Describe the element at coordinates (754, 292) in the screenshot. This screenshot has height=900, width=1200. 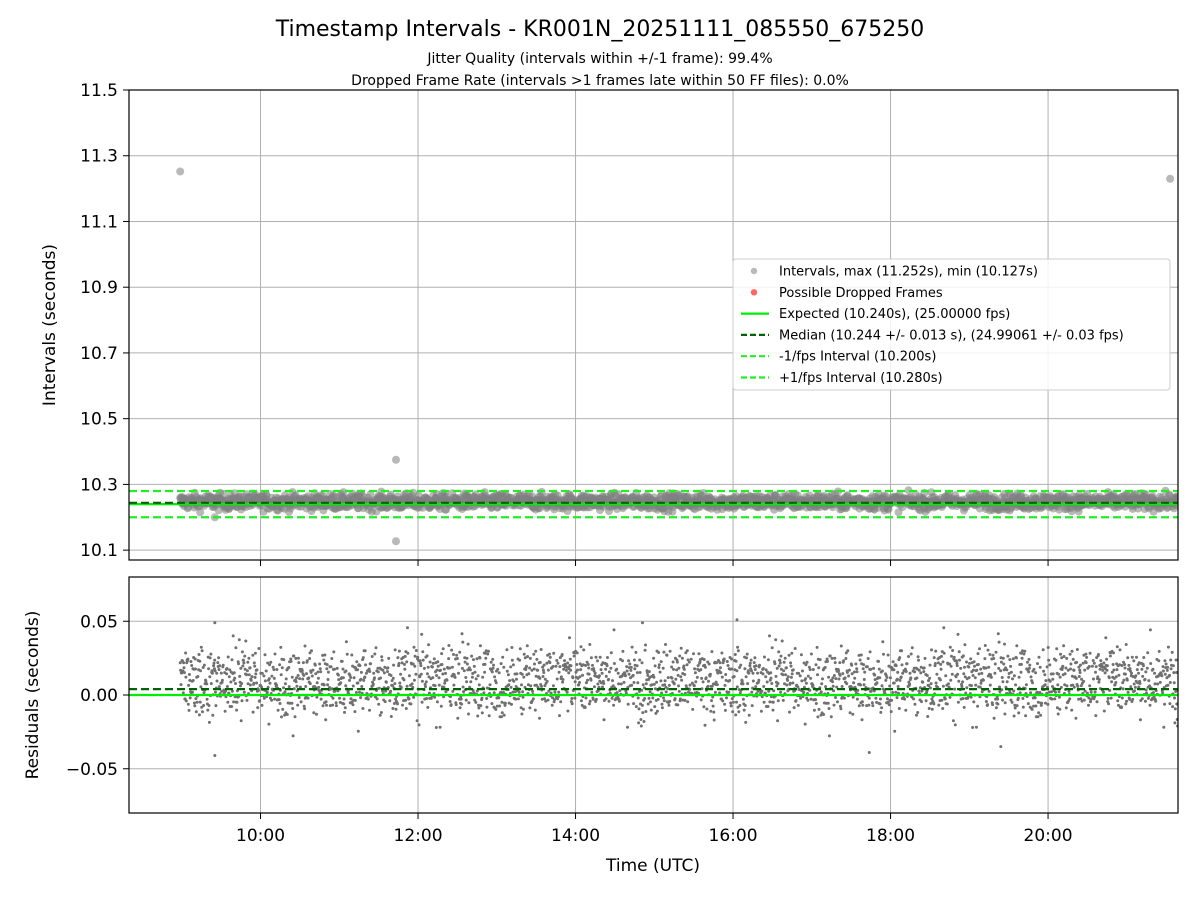
I see `legend-marker` at that location.